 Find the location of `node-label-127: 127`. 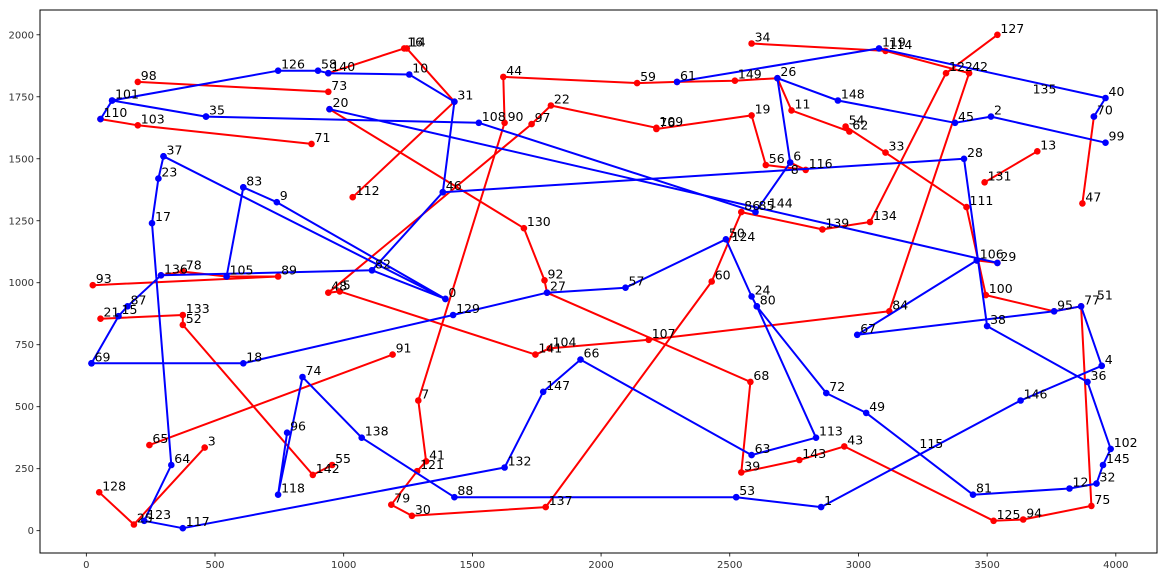

node-label-127: 127 is located at coordinates (1012, 28).